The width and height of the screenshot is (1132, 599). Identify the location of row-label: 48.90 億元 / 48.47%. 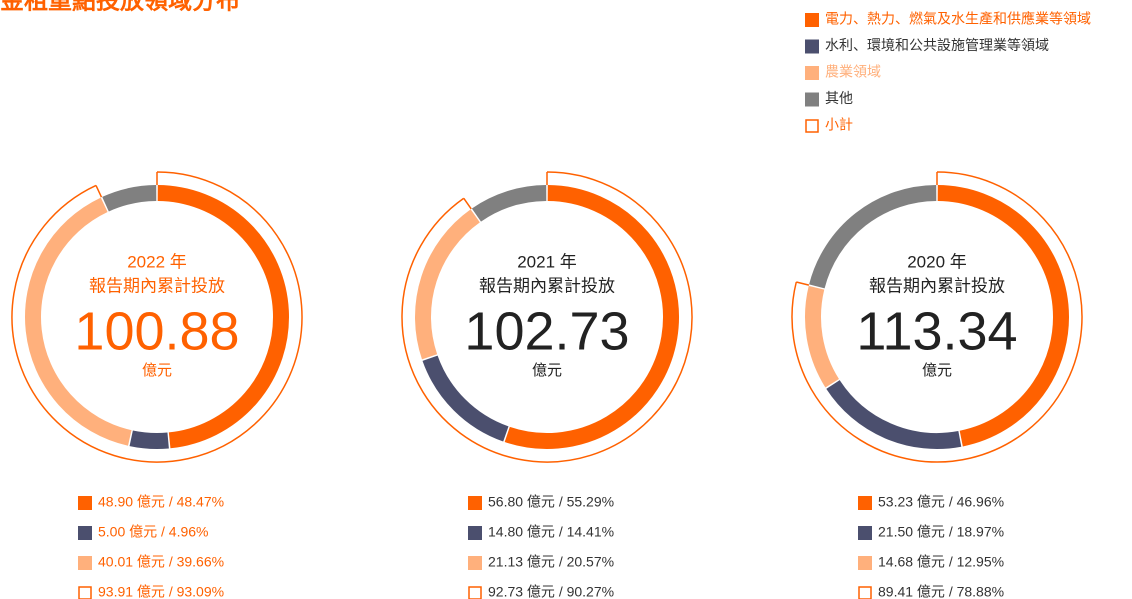
(161, 502).